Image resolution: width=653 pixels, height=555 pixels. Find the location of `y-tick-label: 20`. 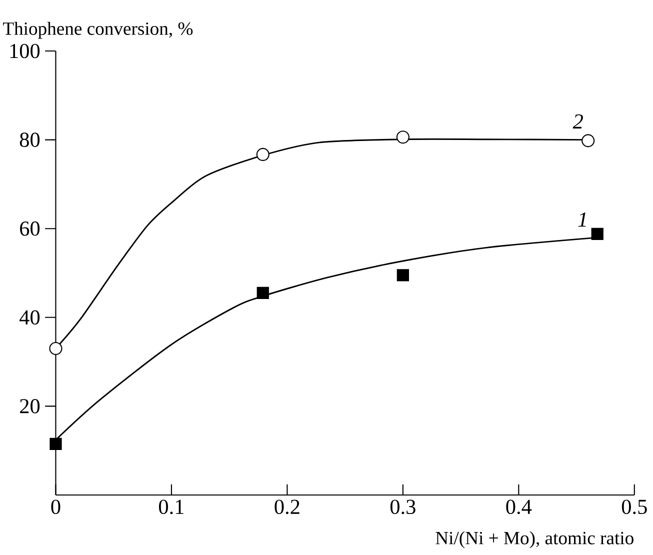

y-tick-label: 20 is located at coordinates (30, 406).